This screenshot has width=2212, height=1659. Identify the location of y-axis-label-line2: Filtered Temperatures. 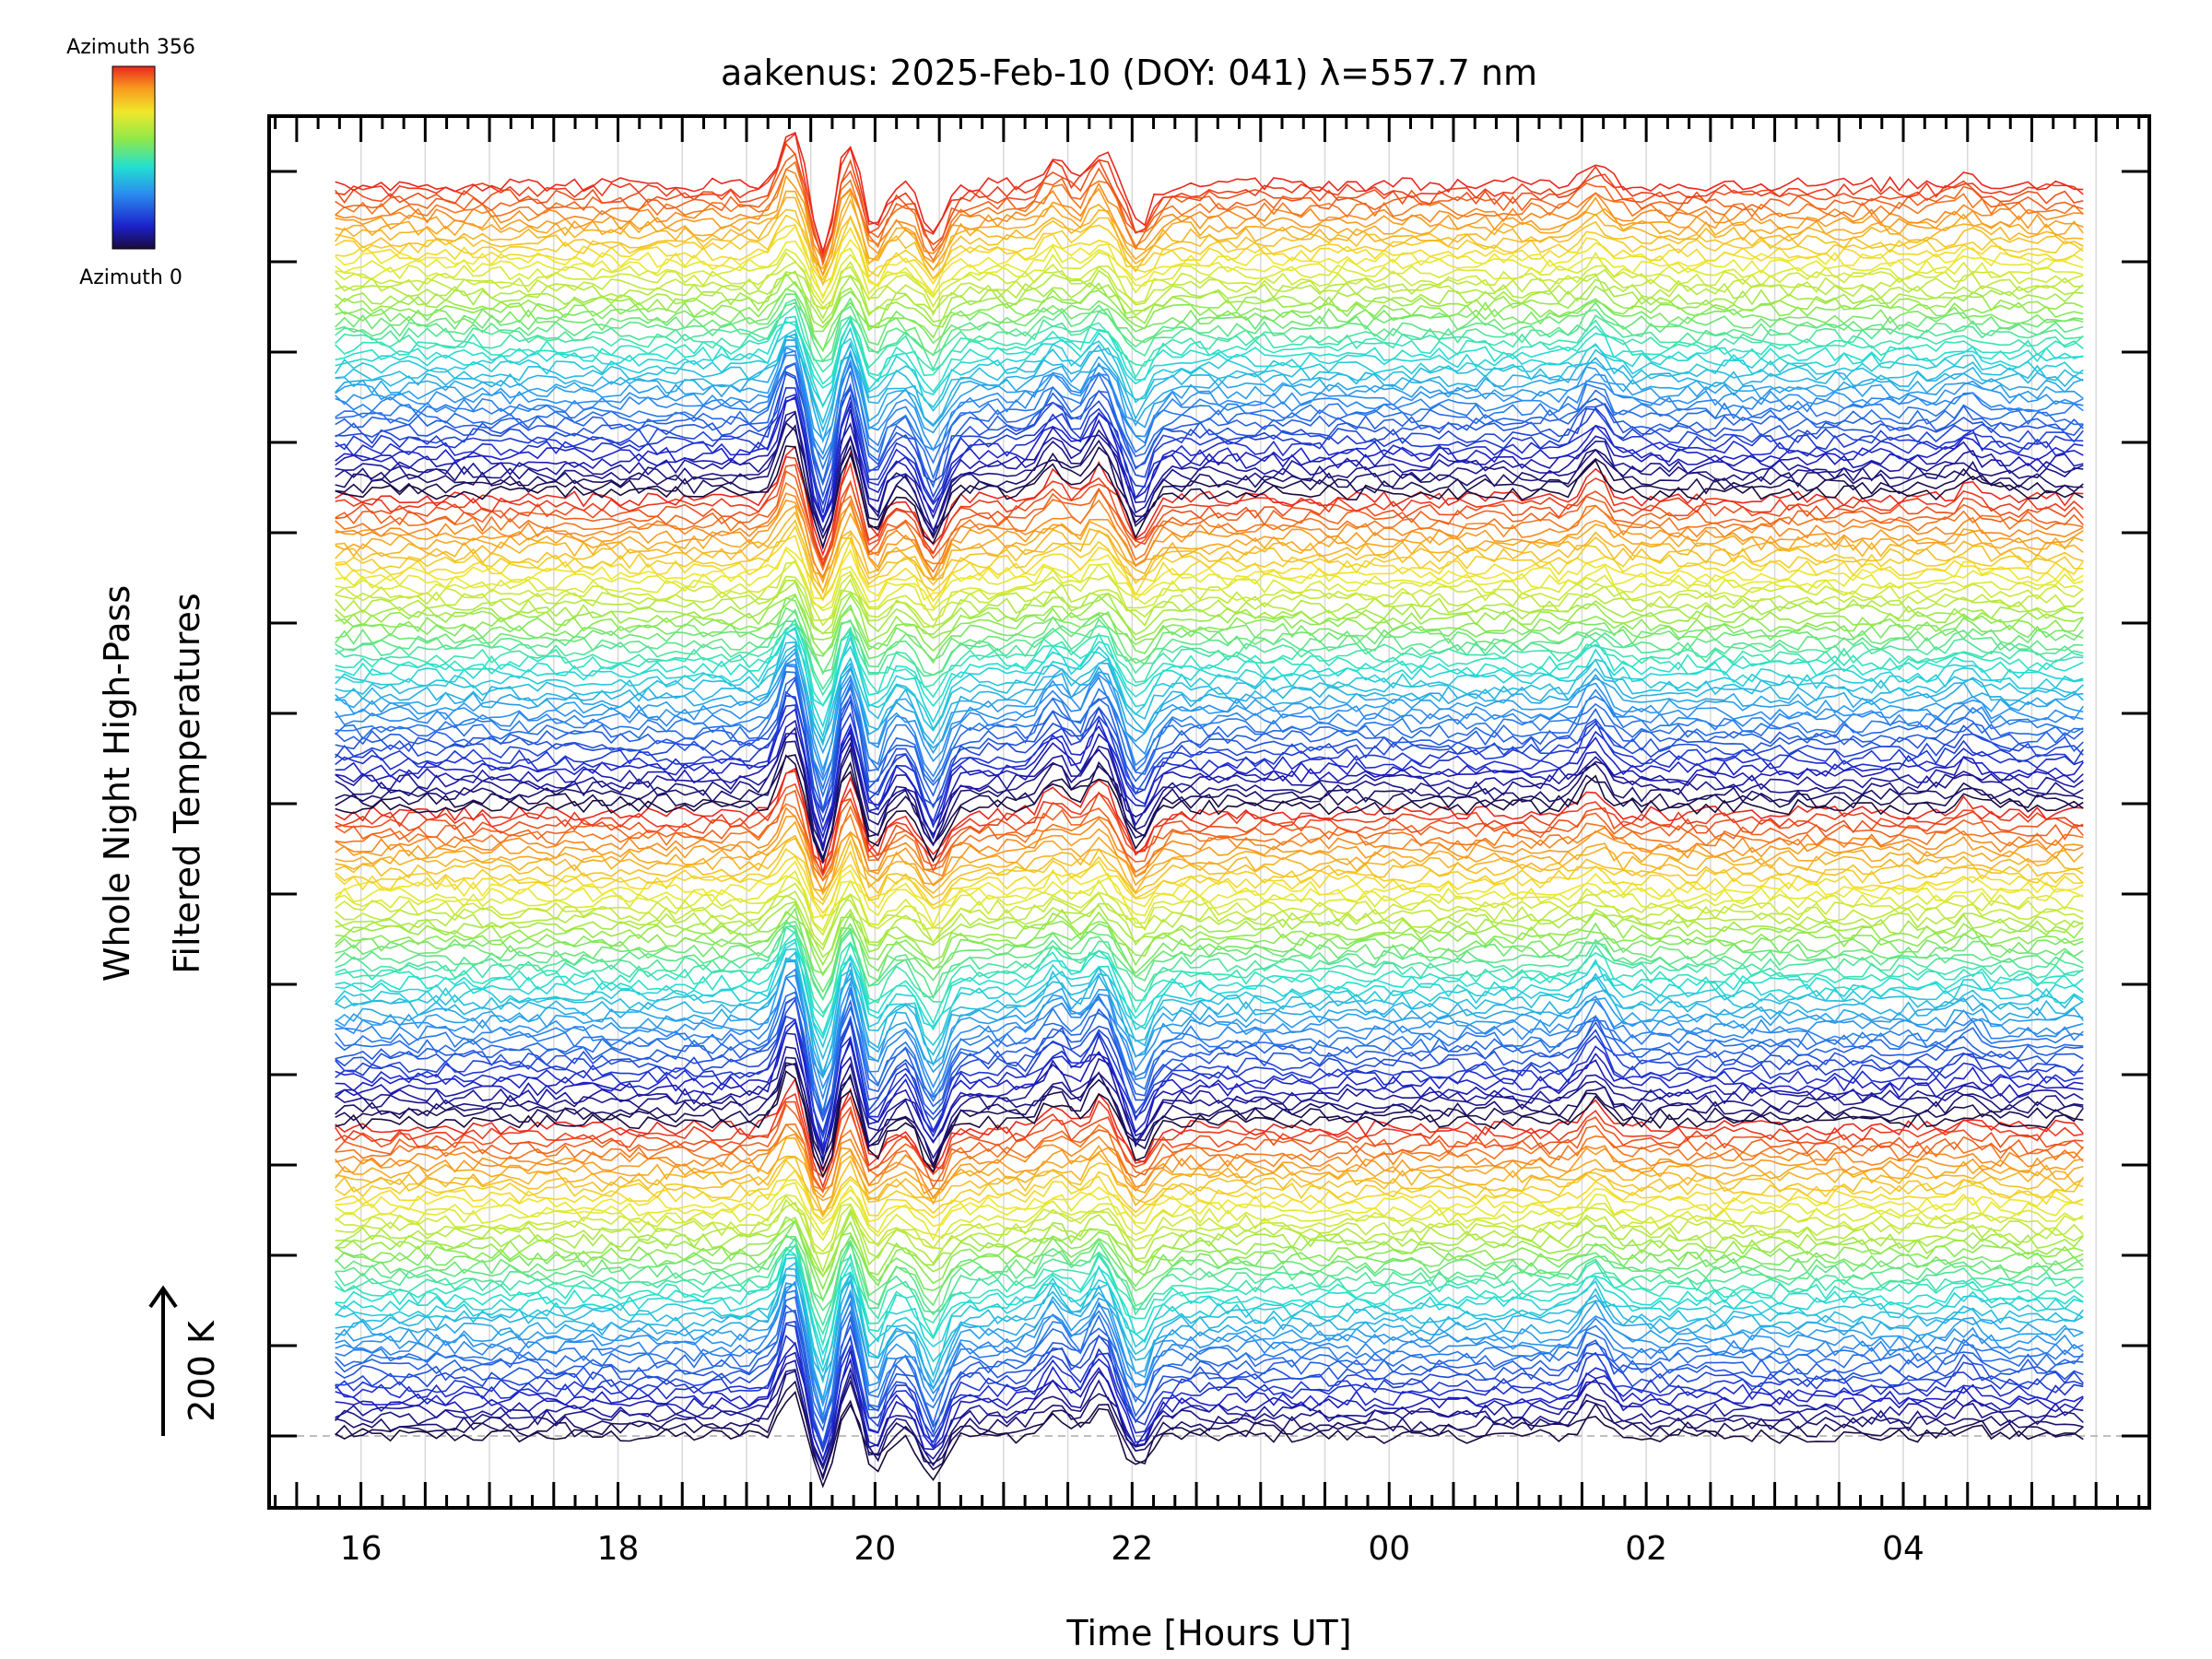
(187, 783).